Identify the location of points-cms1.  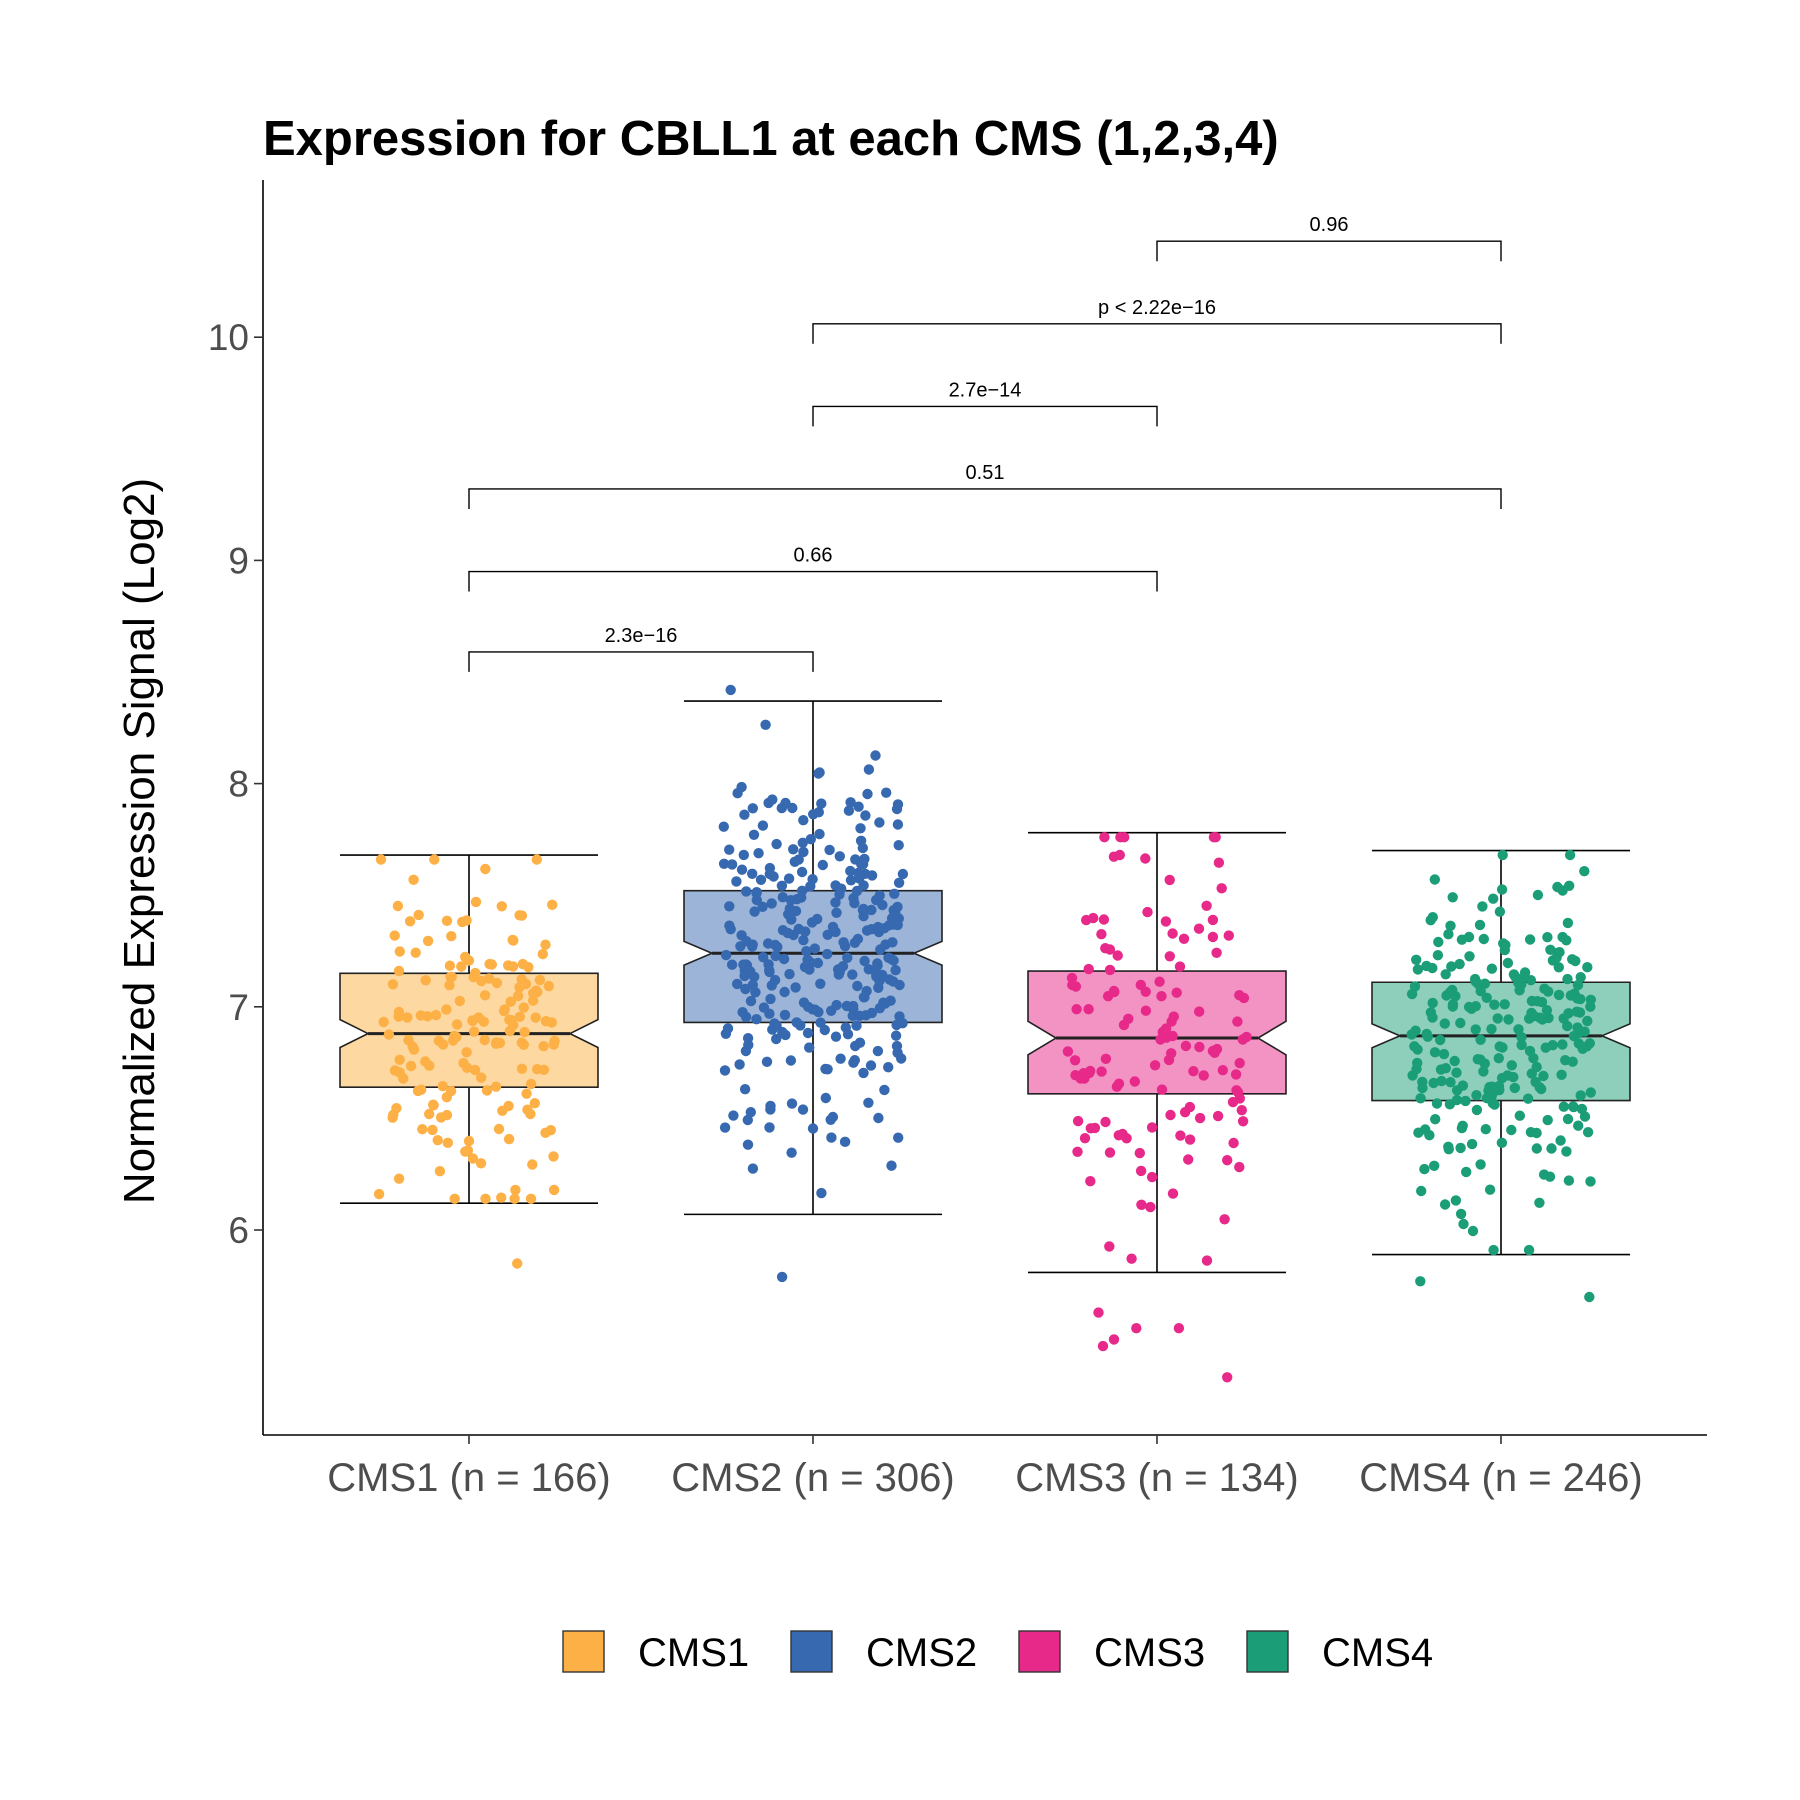
(466, 1061).